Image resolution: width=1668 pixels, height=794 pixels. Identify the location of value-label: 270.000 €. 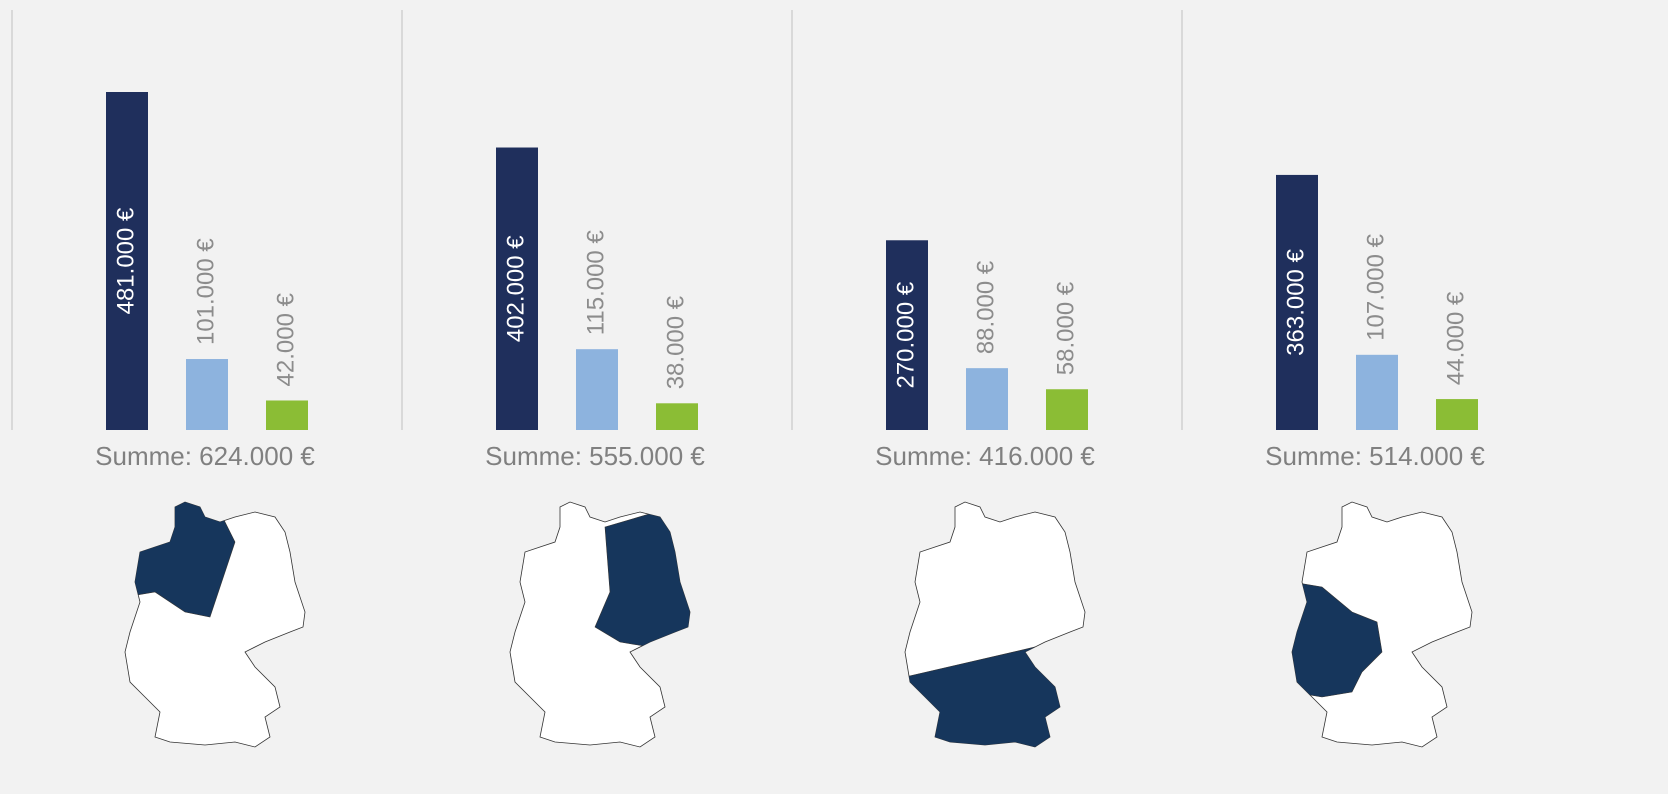
(905, 334).